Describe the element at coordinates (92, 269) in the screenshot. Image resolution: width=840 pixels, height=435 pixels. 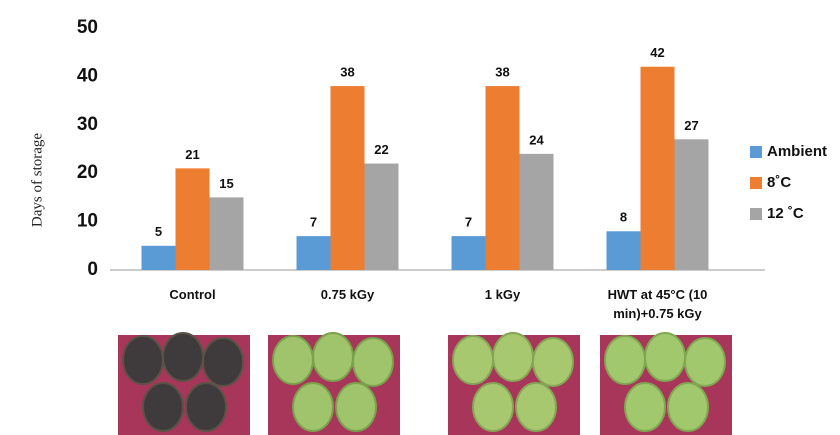
I see `y-tick-label: 0` at that location.